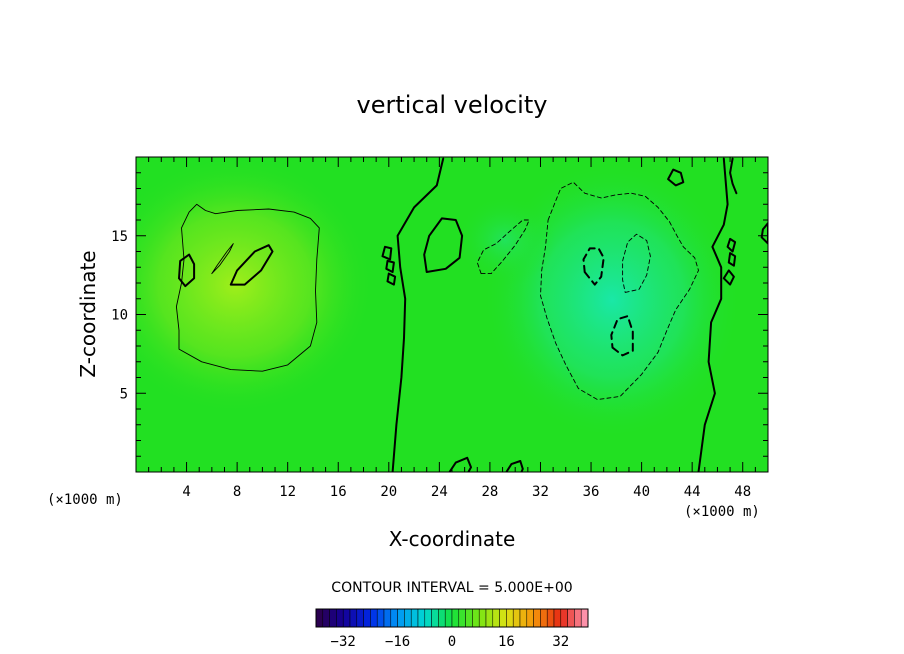 Image resolution: width=904 pixels, height=654 pixels. What do you see at coordinates (186, 492) in the screenshot?
I see `x-tick-label: 4` at bounding box center [186, 492].